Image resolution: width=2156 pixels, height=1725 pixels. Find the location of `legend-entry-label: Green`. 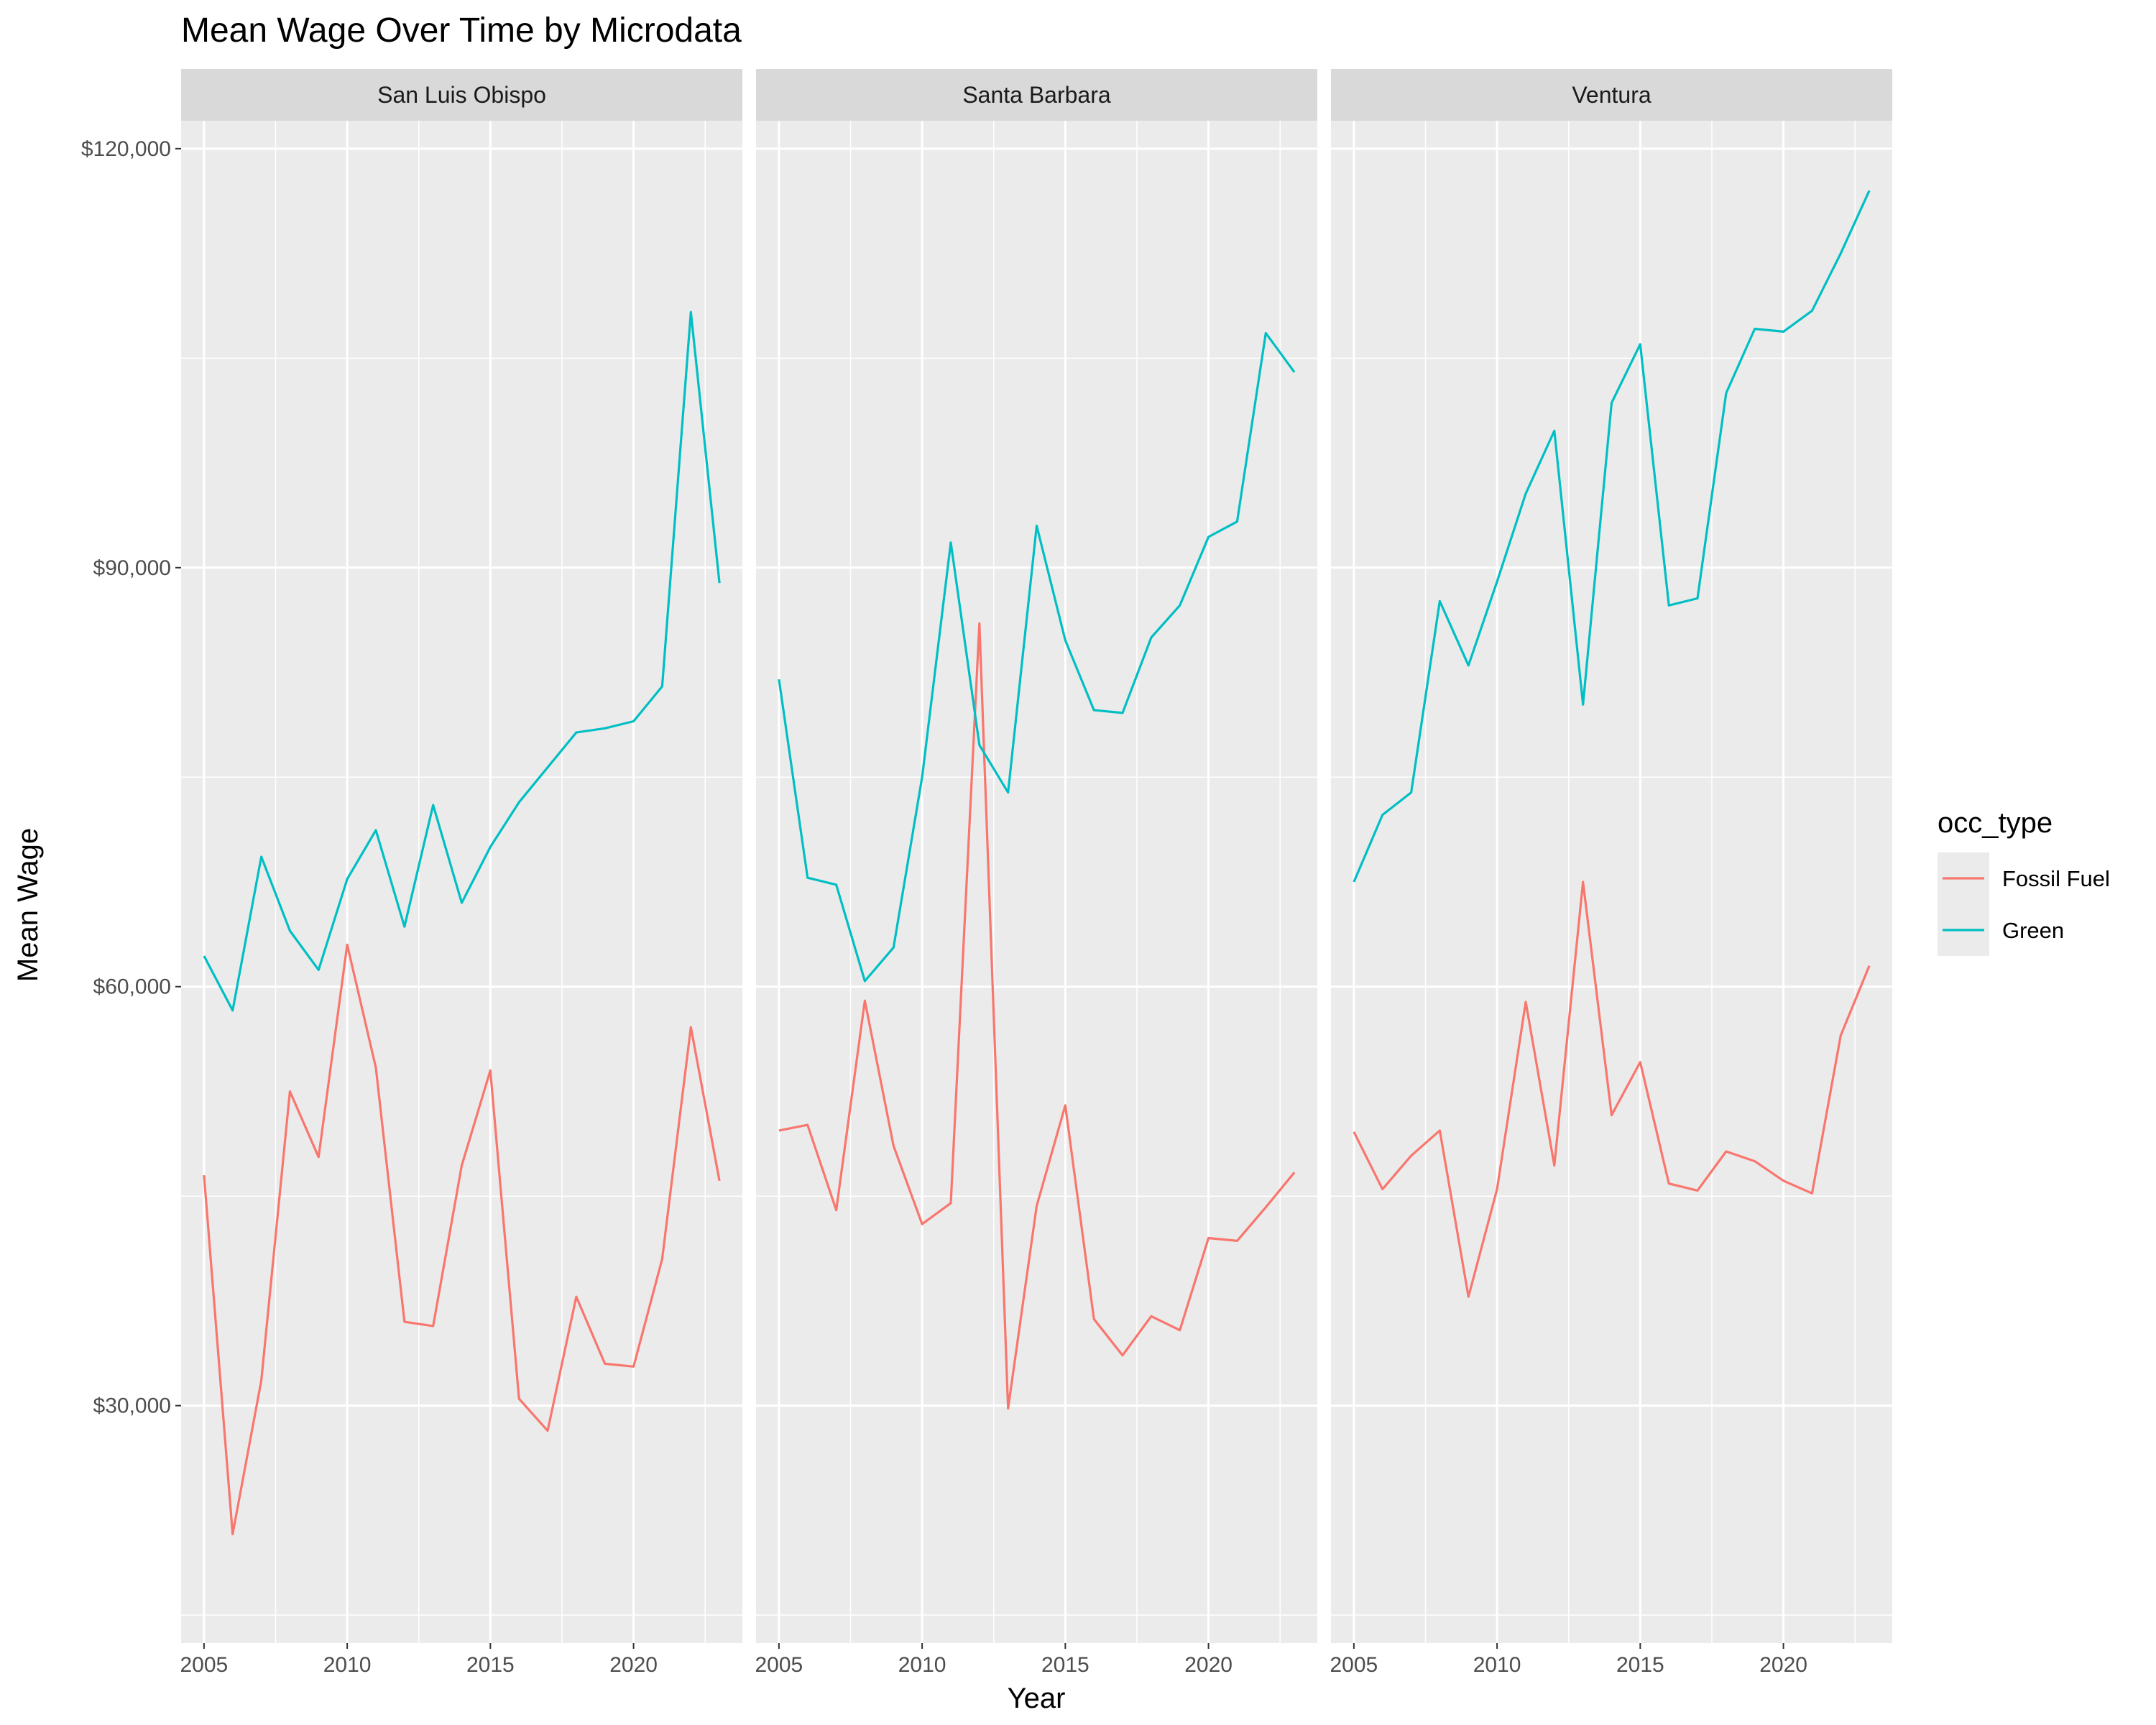

legend-entry-label: Green is located at coordinates (2033, 930).